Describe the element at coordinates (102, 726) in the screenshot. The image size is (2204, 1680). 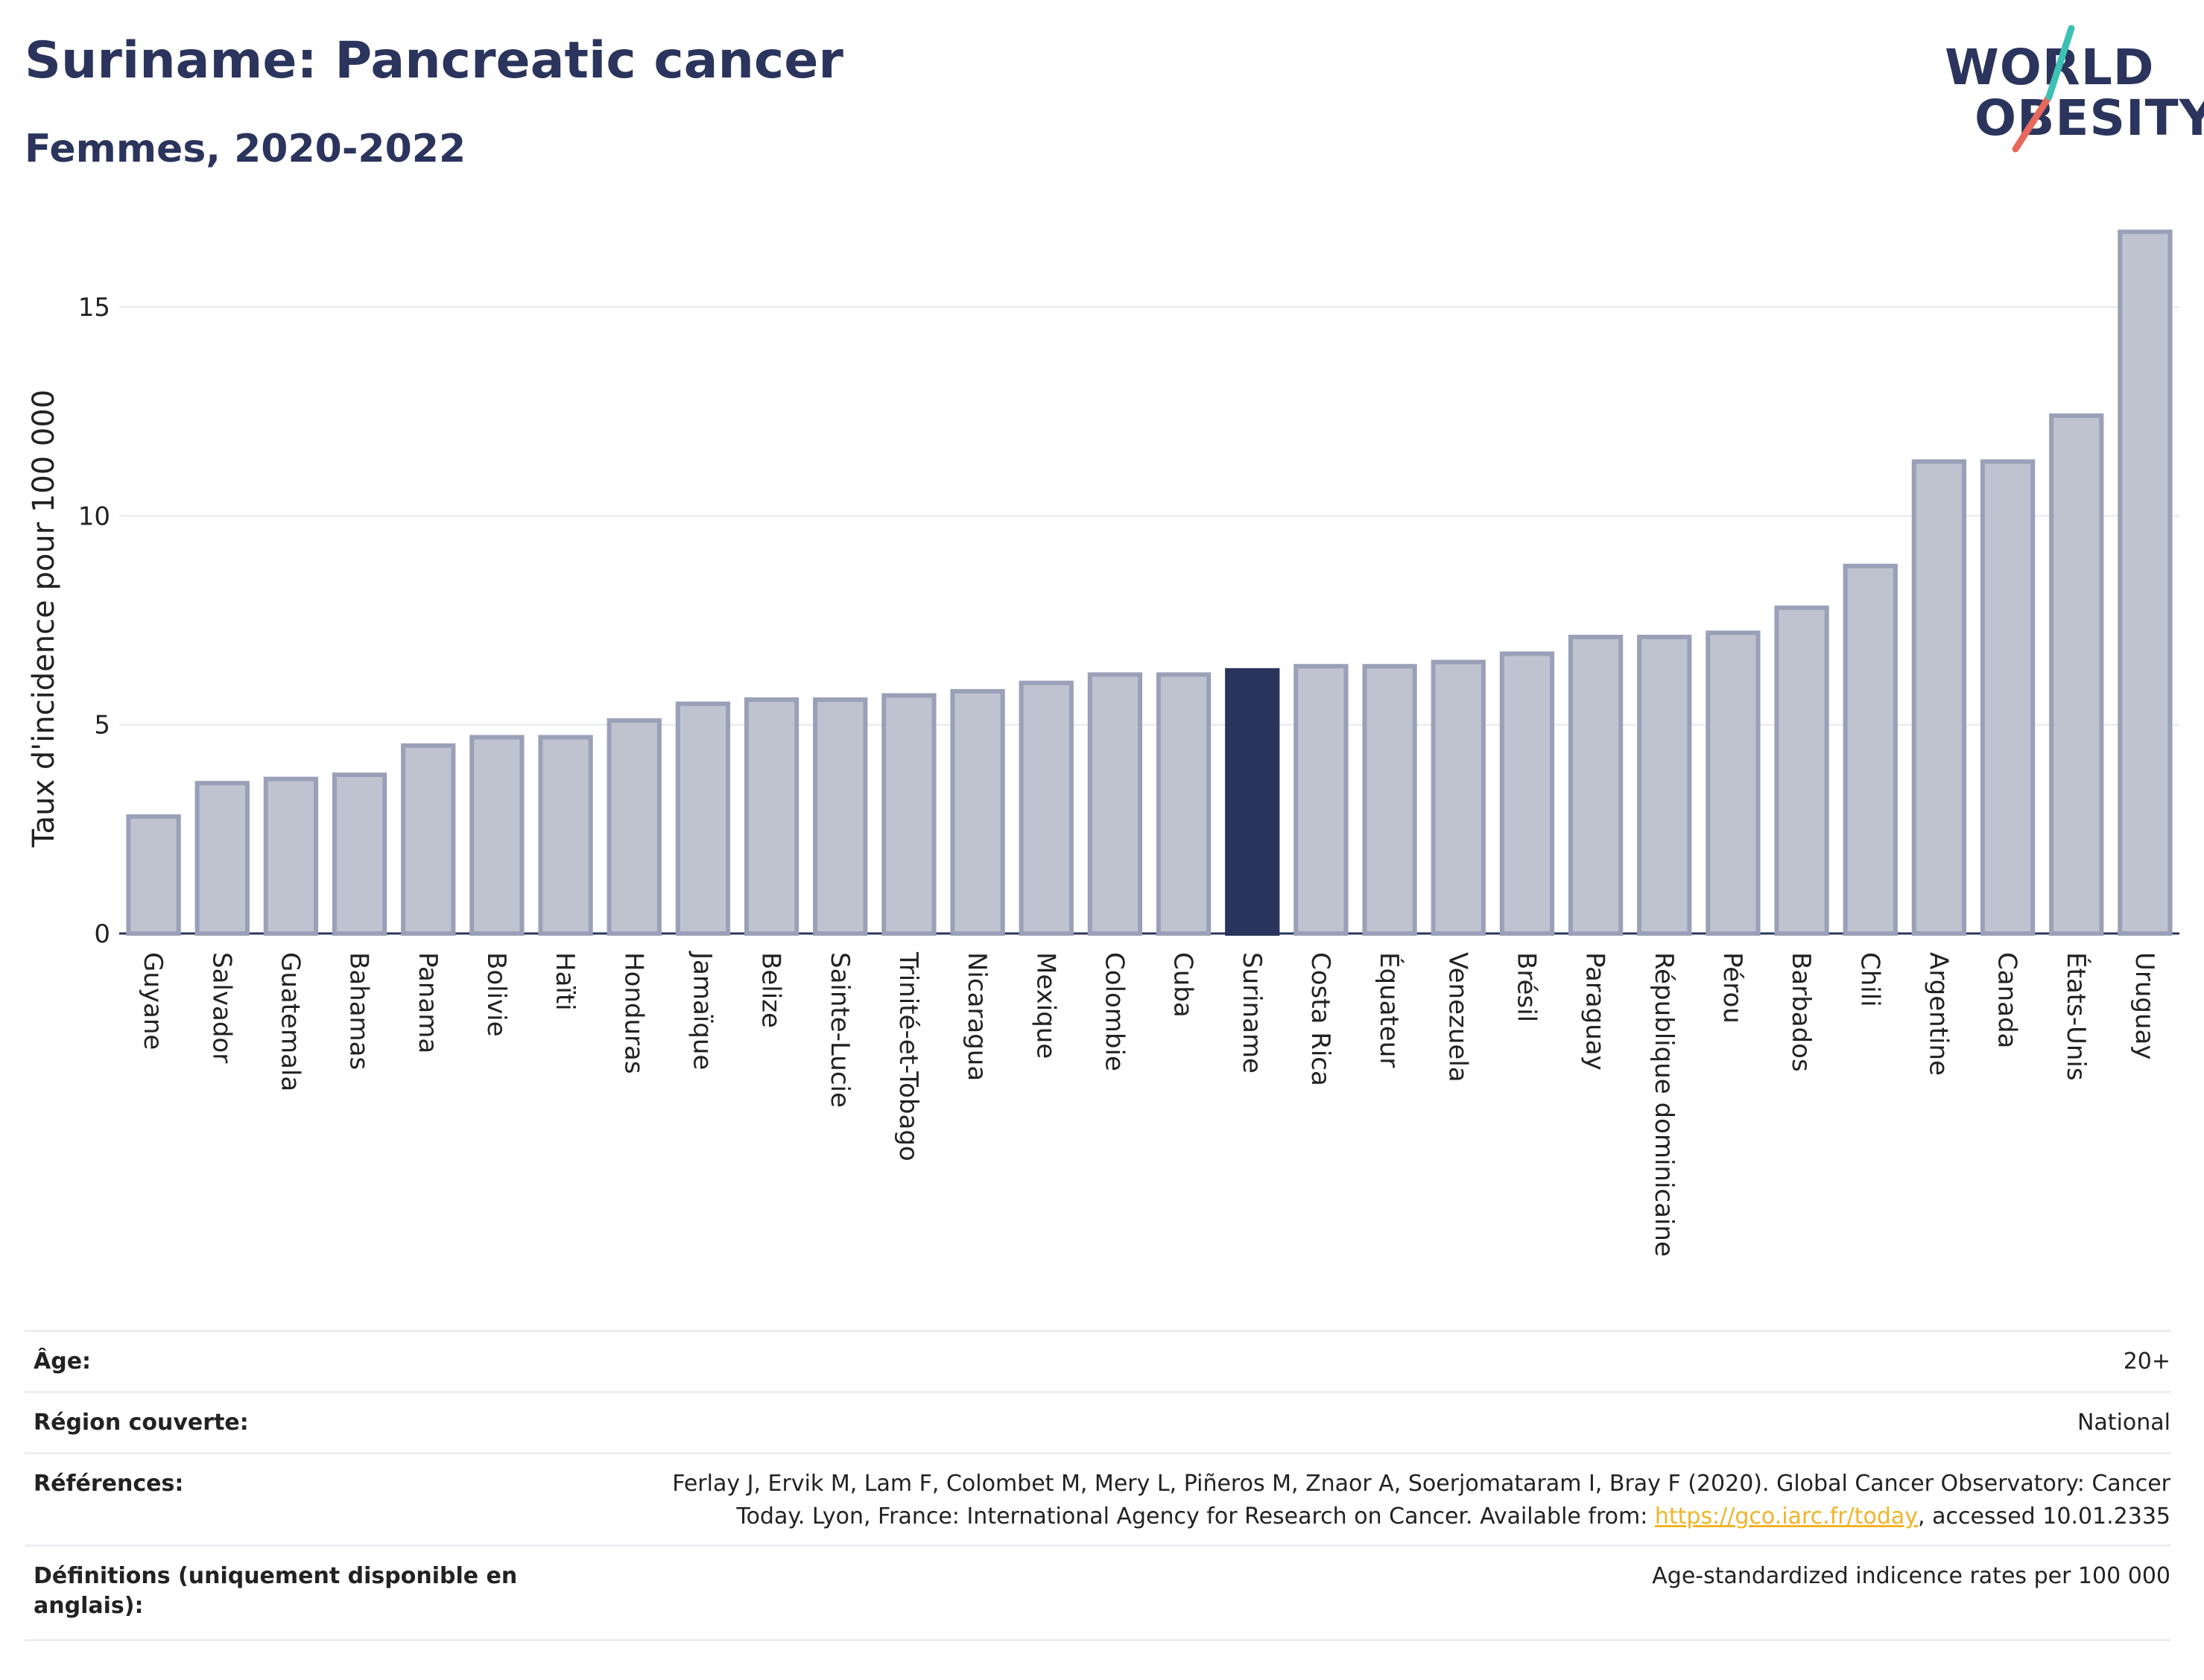
I see `y-tick-label: 5` at that location.